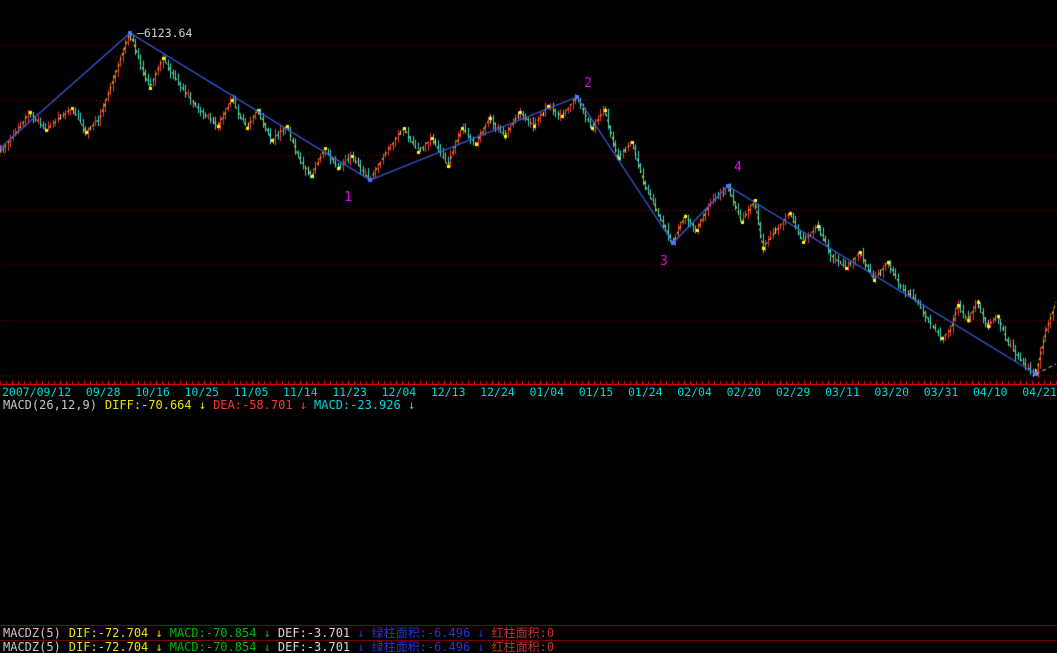 The height and width of the screenshot is (653, 1057). What do you see at coordinates (664, 261) in the screenshot?
I see `segment-number-label: 3` at bounding box center [664, 261].